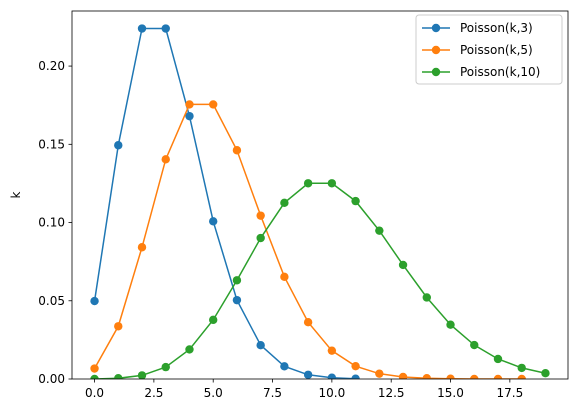 The width and height of the screenshot is (576, 413). I want to click on y-tick-label: 0.00, so click(51, 379).